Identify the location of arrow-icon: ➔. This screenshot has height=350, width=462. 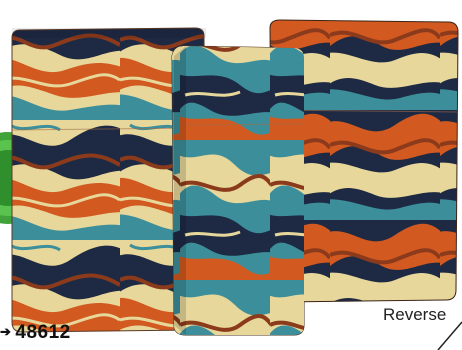
(6, 331).